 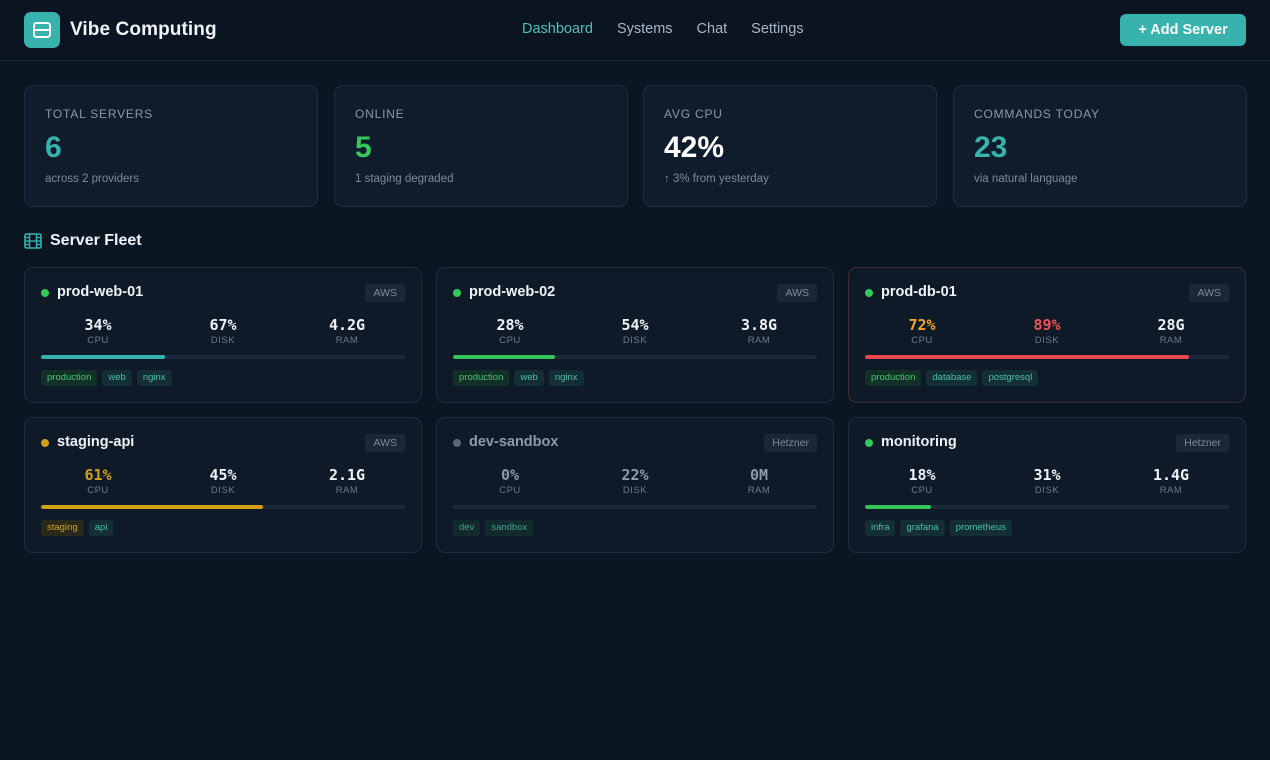 I want to click on stat-label: TOTAL SERVERS, so click(x=99, y=114).